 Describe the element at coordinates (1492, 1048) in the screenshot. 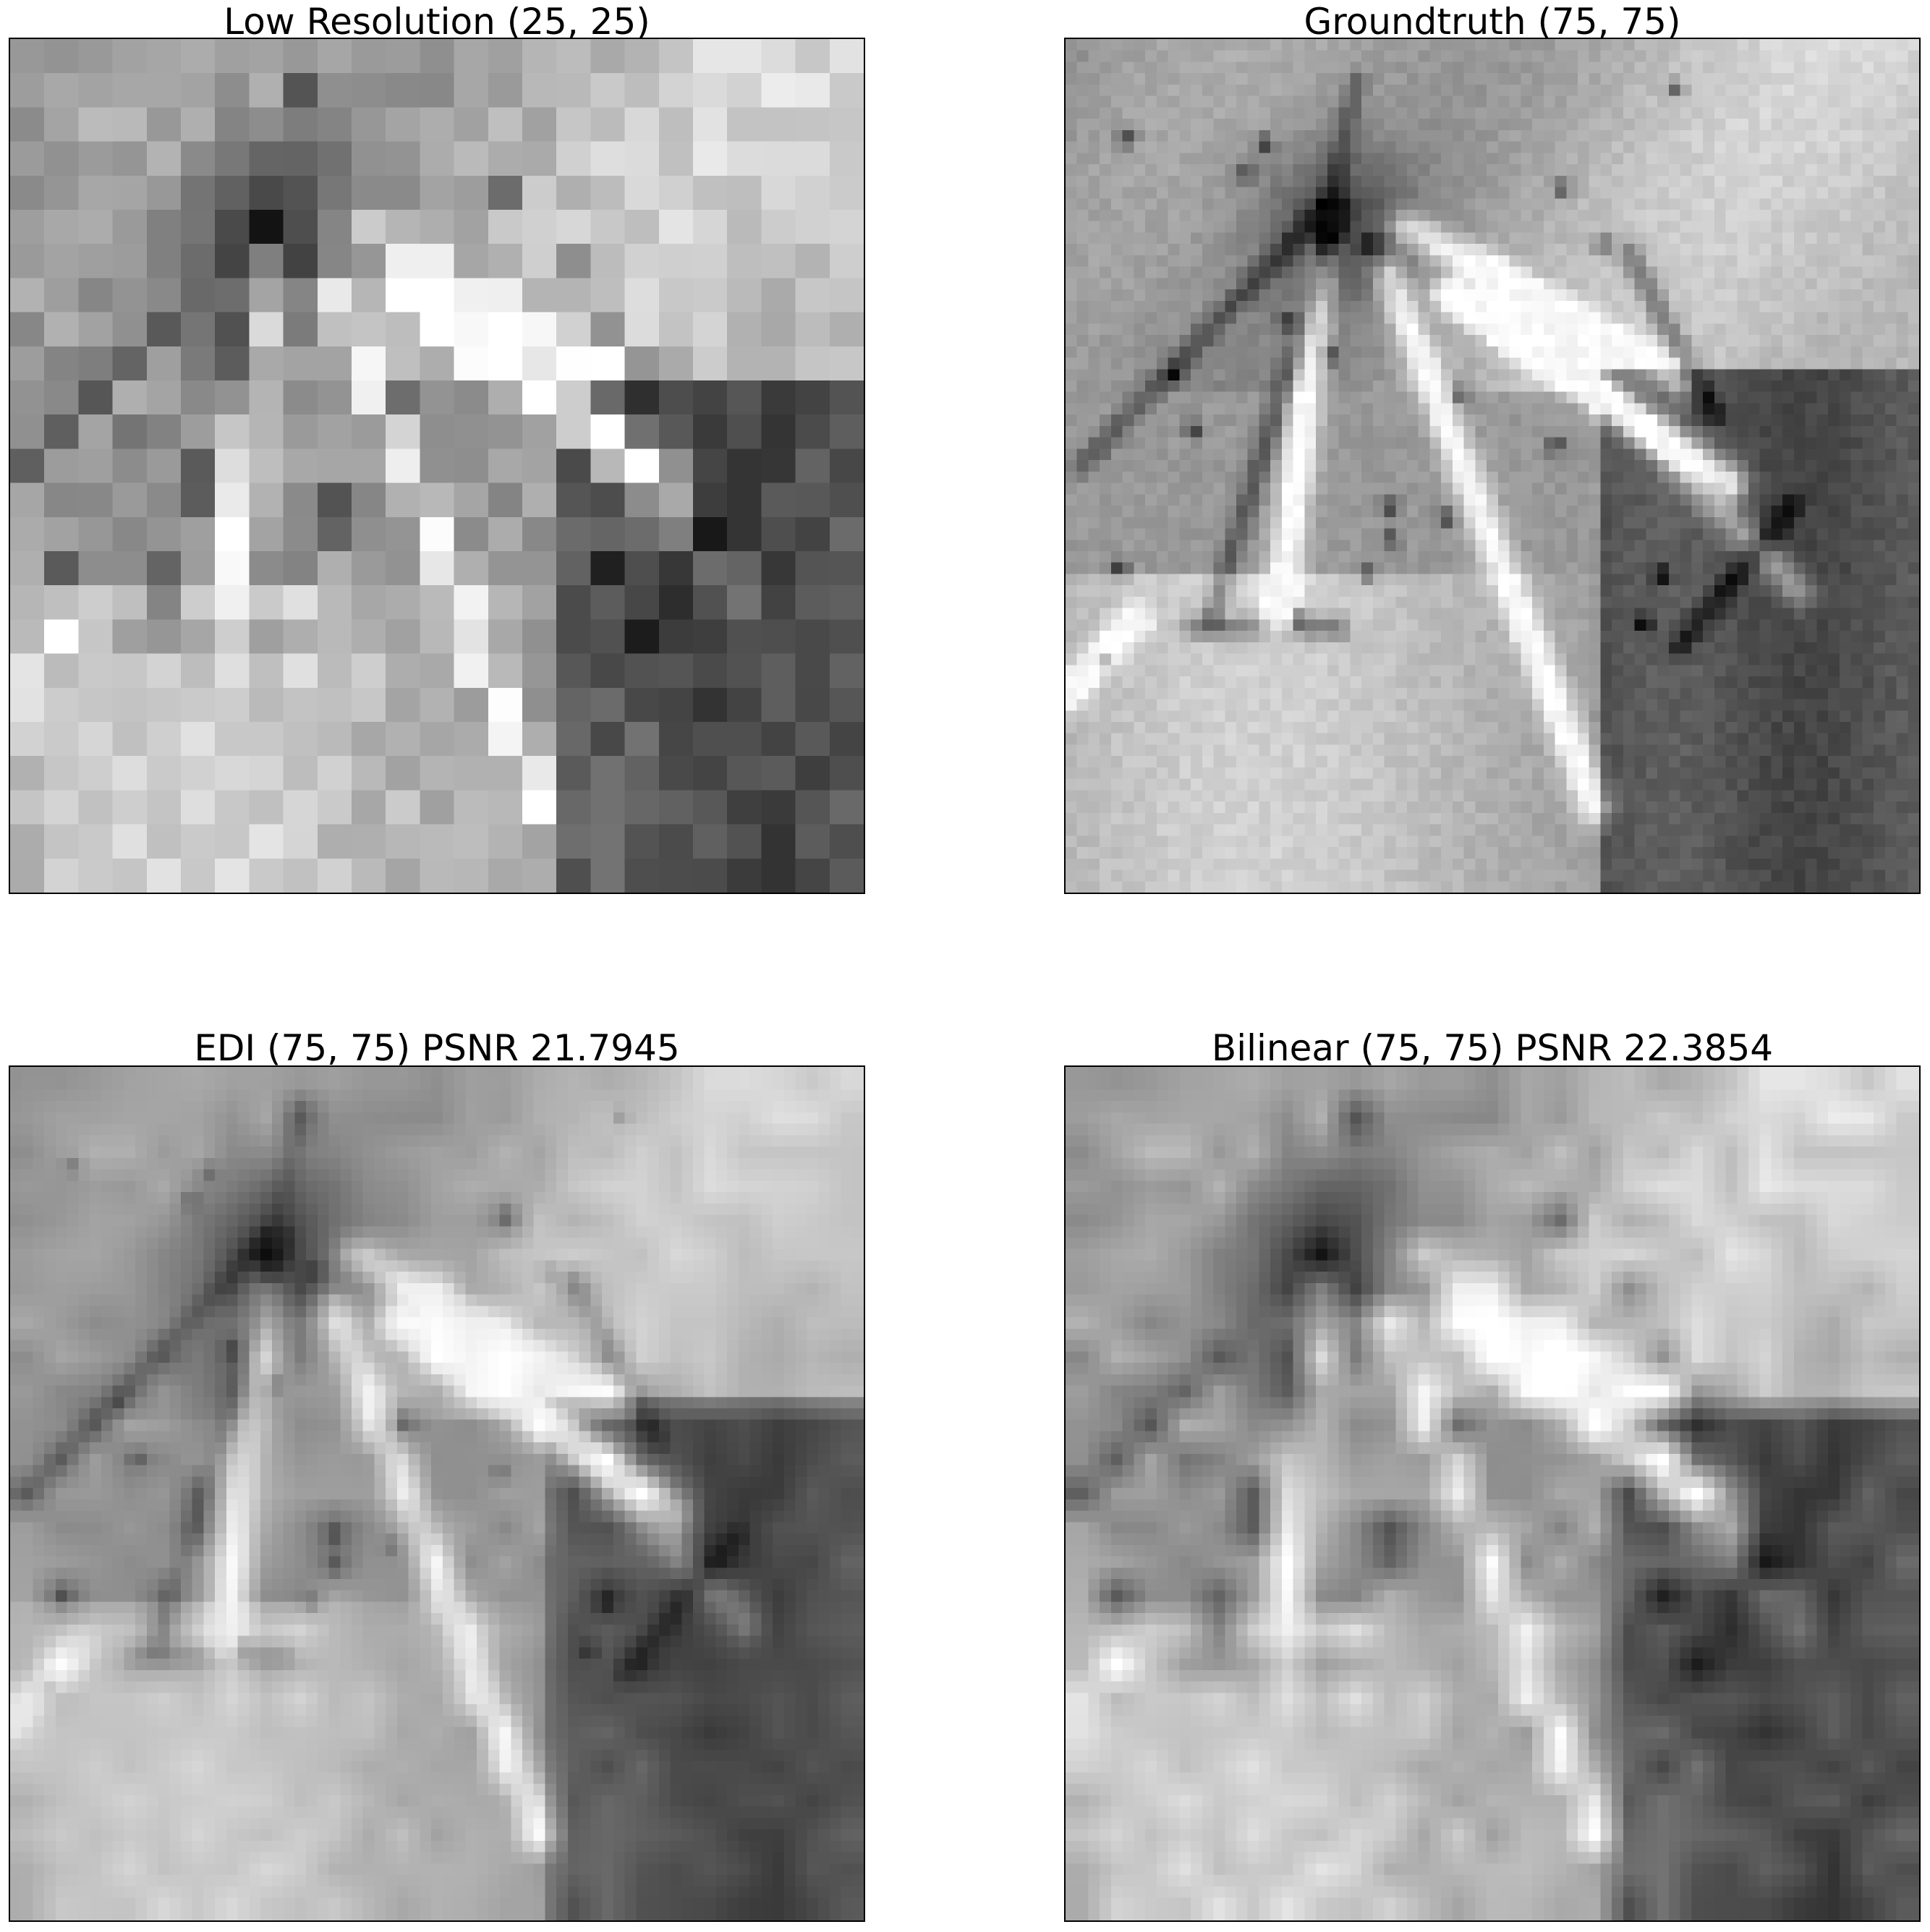

I see `panel-title-bilinear: Bilinear (75, 75) PSNR 22.3854` at that location.